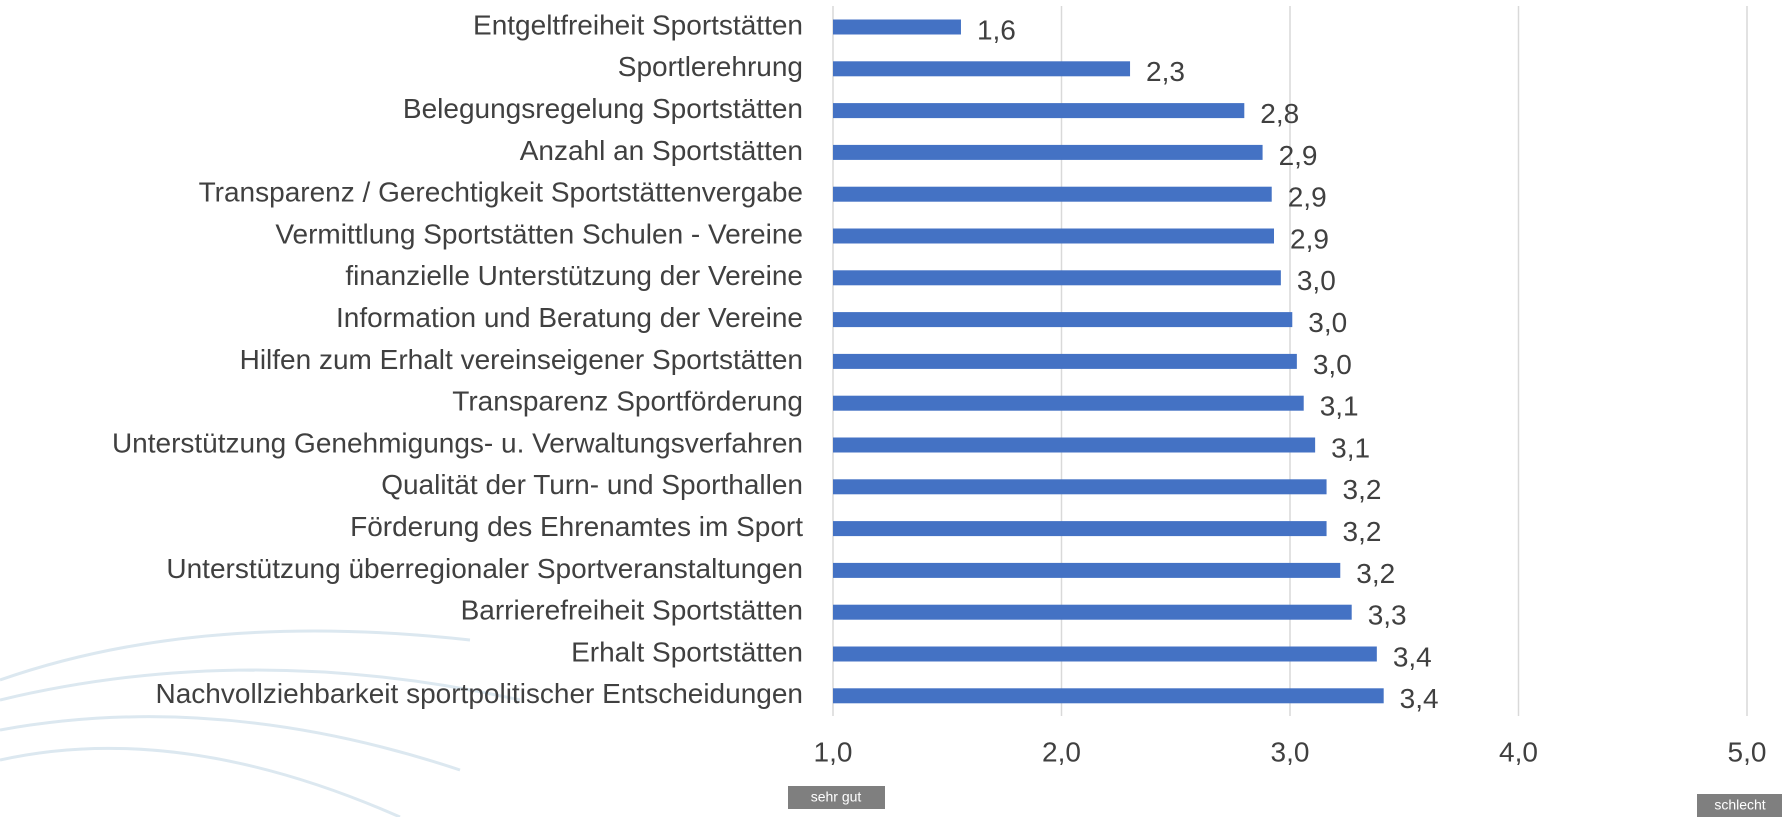 The image size is (1782, 817). Describe the element at coordinates (661, 150) in the screenshot. I see `y-tick-label: Anzahl an Sportstätten` at that location.